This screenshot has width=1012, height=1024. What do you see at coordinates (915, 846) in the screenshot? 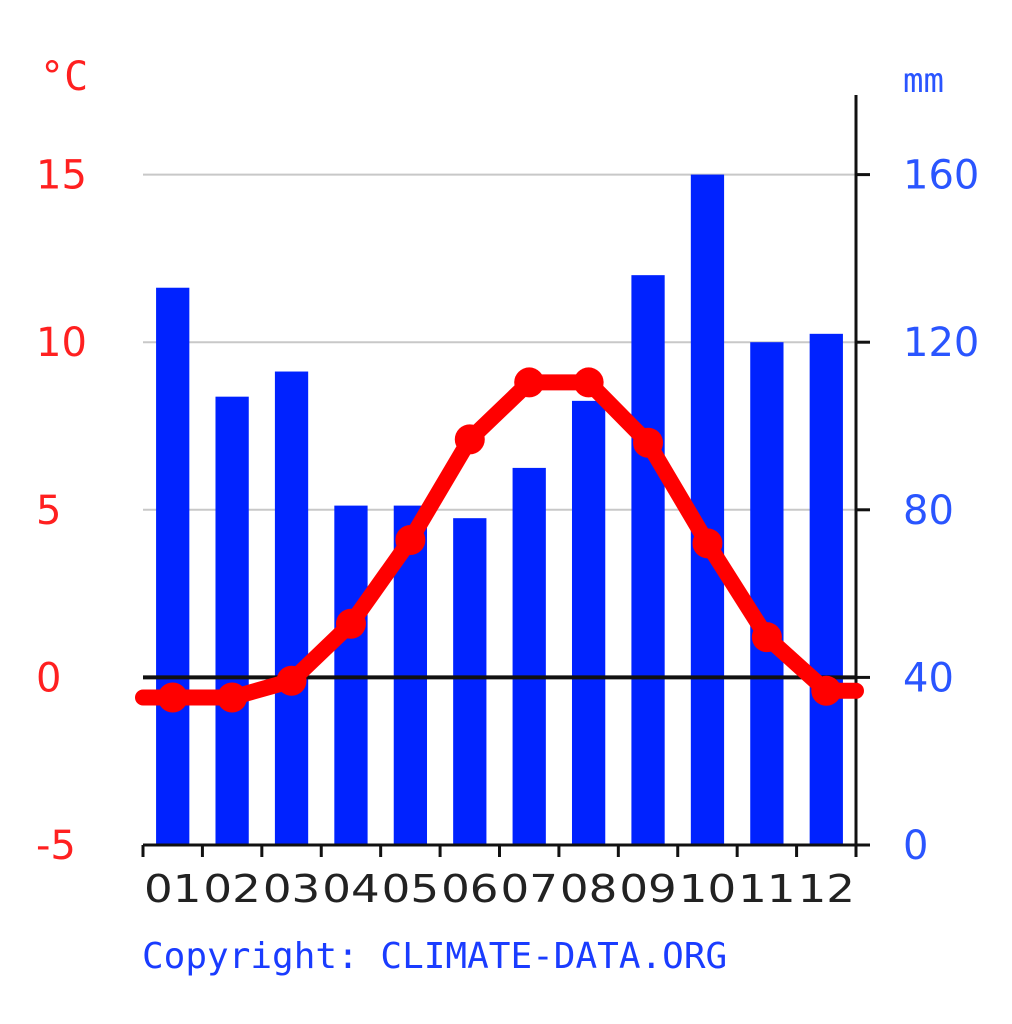
I see `precipitation-tick-label: 0` at bounding box center [915, 846].